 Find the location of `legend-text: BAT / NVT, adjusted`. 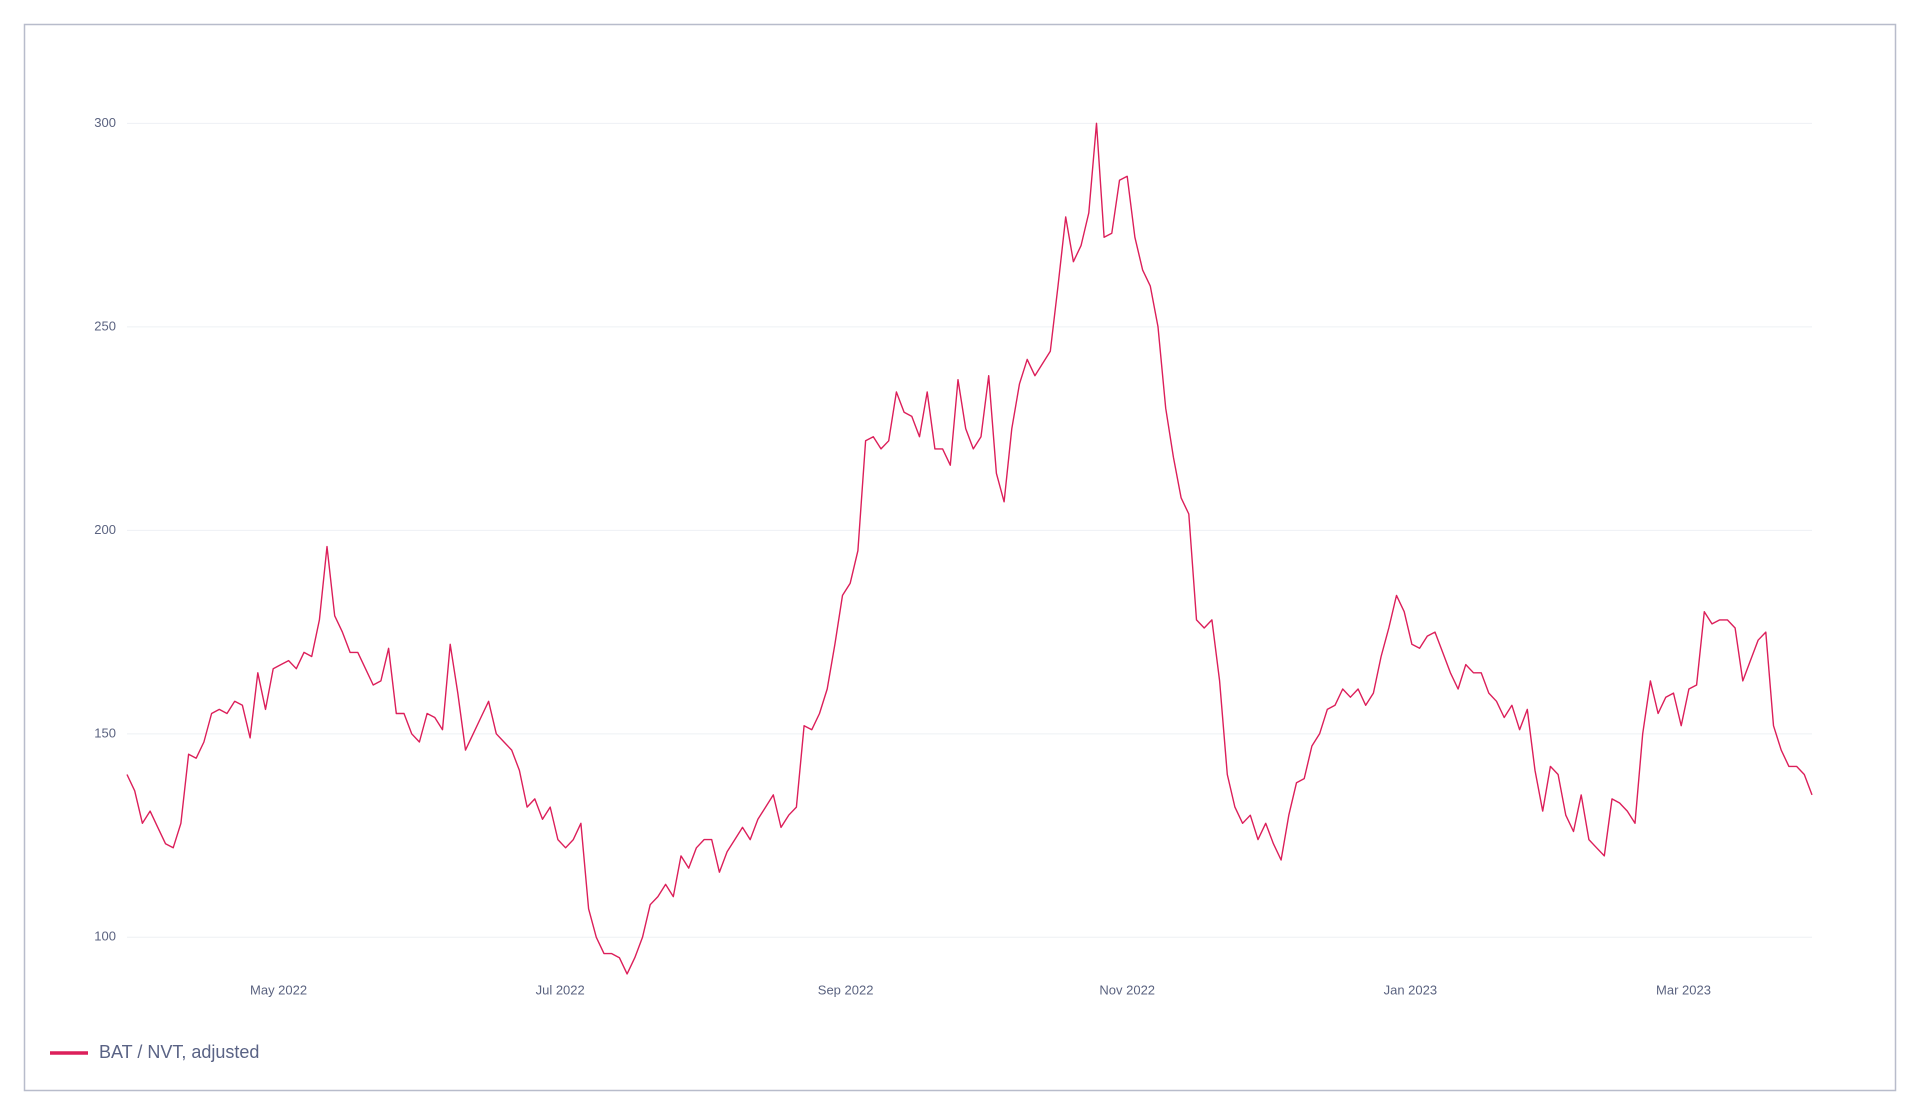

legend-text: BAT / NVT, adjusted is located at coordinates (179, 1052).